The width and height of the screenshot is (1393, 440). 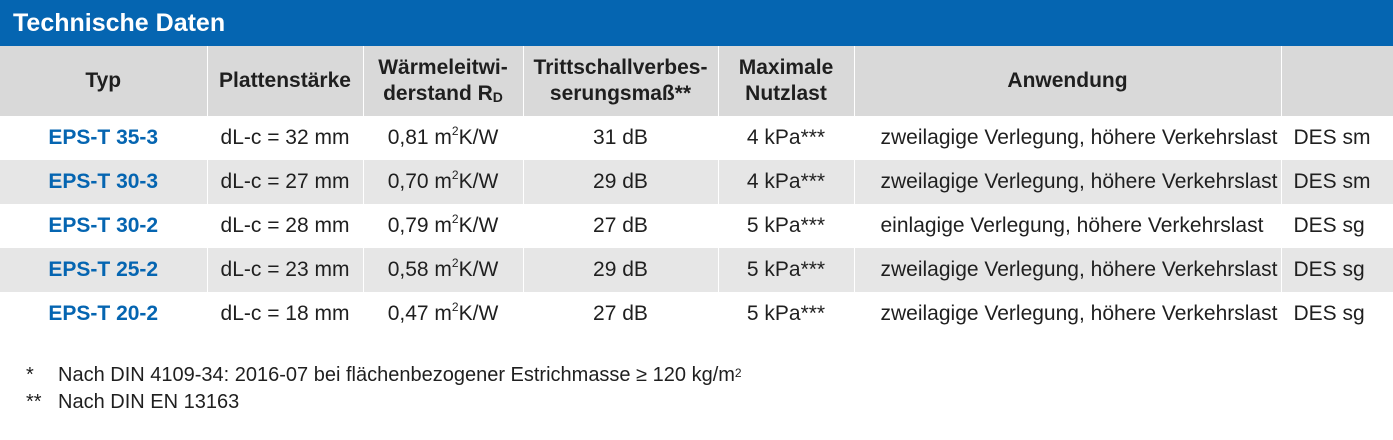 I want to click on cell-staerke: dL-c = 23 mm, so click(x=285, y=270).